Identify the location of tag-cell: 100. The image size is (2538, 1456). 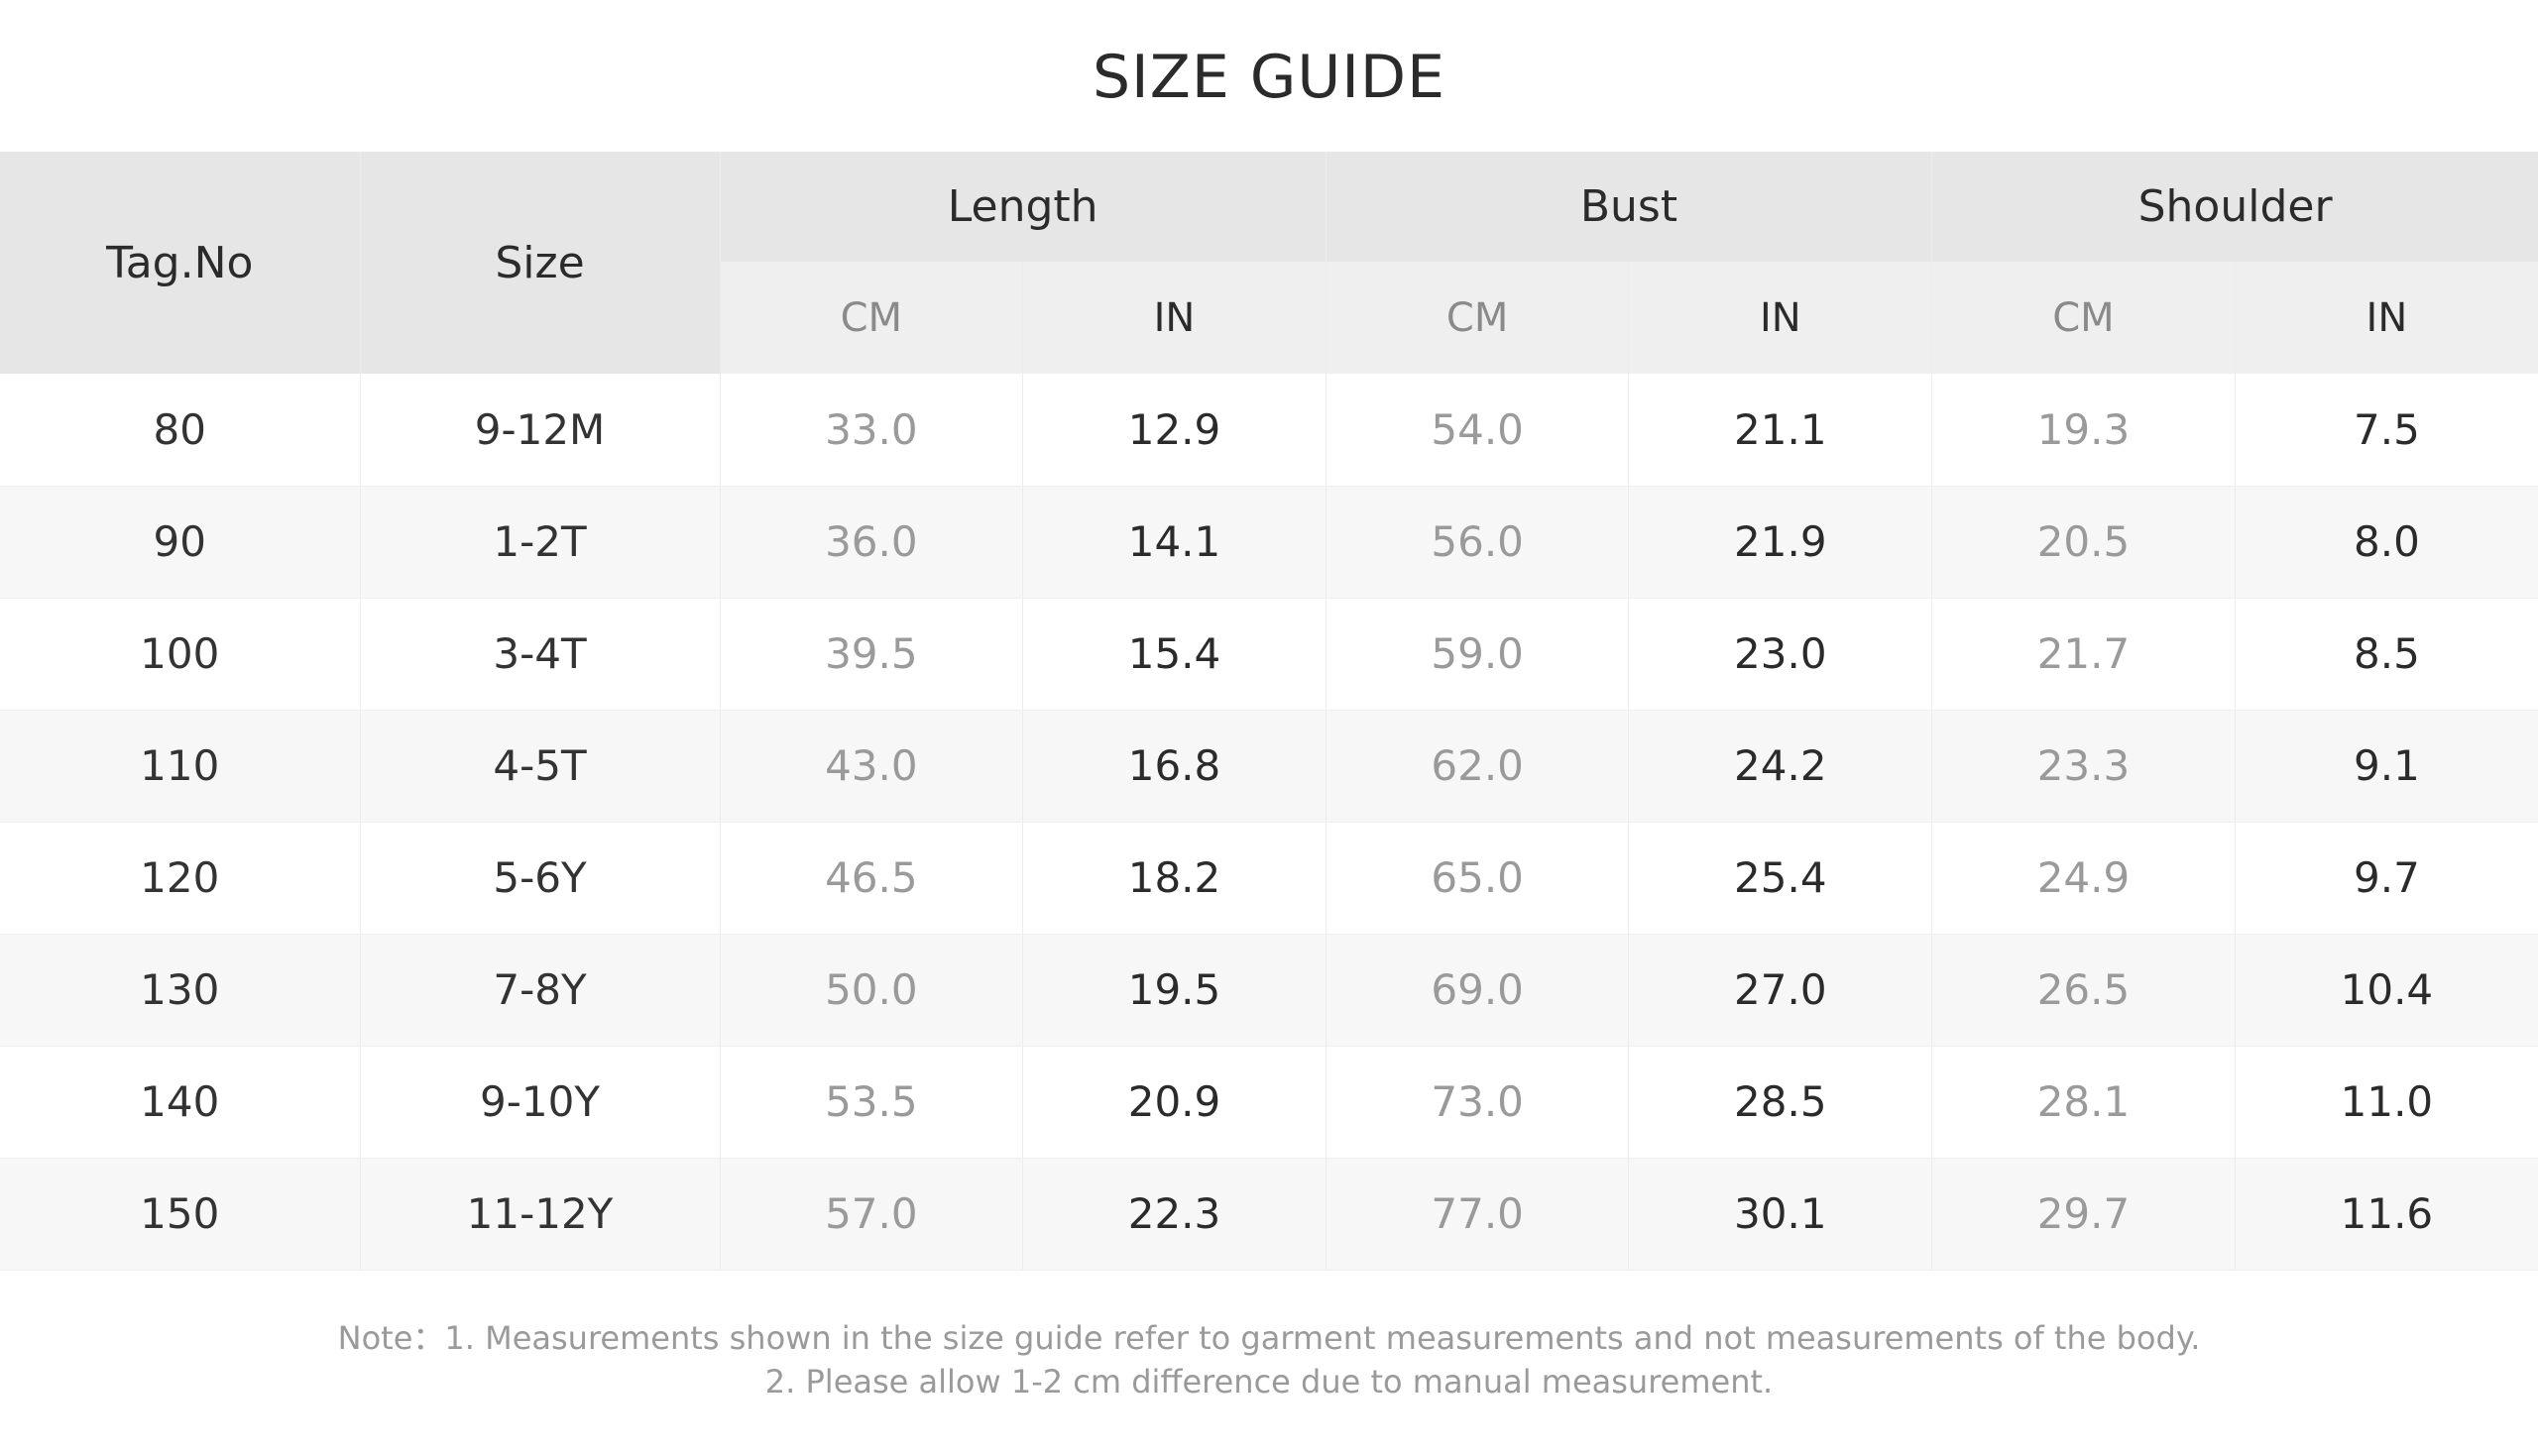
(180, 654).